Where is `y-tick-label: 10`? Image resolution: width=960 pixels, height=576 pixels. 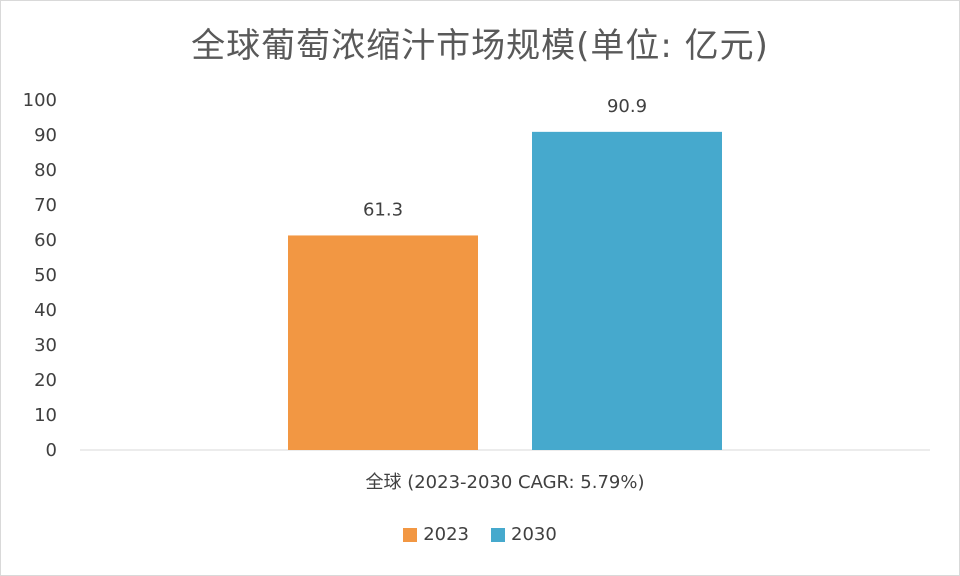 y-tick-label: 10 is located at coordinates (45, 415).